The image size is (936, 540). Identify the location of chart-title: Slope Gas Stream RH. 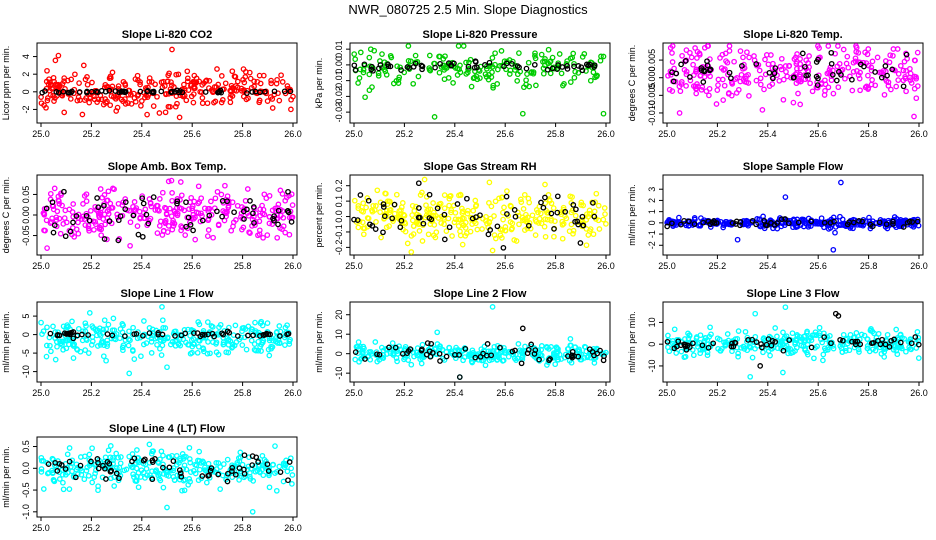
(479, 167).